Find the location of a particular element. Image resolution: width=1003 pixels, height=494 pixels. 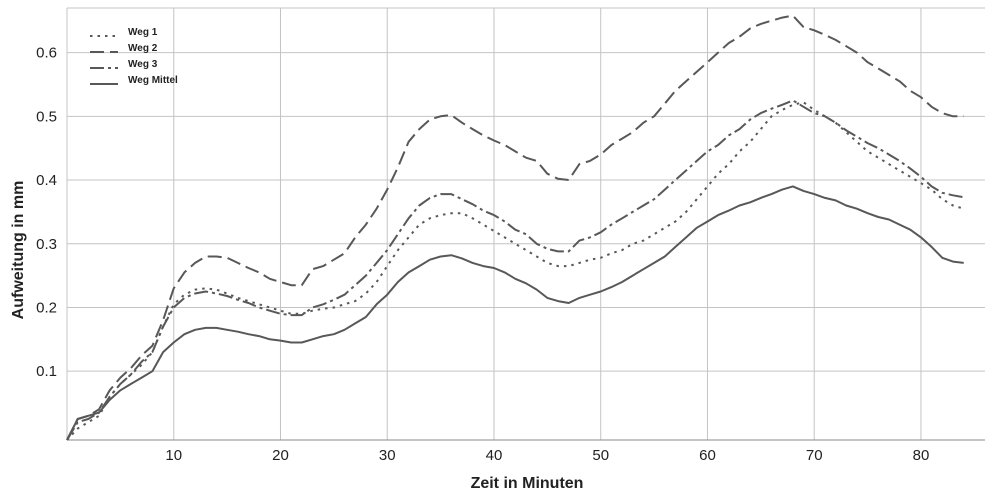

y-tick-label: 0.5 is located at coordinates (46, 116).